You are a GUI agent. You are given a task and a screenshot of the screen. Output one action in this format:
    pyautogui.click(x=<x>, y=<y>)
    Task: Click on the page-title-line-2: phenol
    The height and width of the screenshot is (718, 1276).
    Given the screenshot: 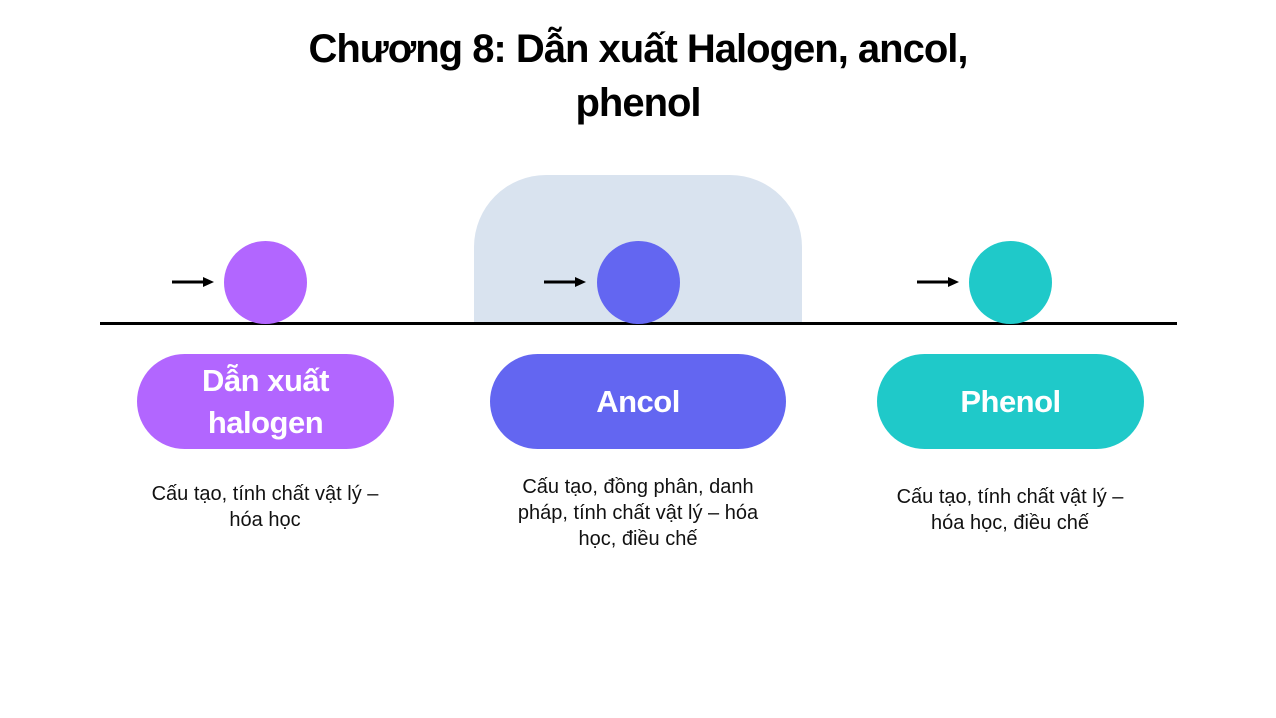 What is the action you would take?
    pyautogui.click(x=638, y=103)
    